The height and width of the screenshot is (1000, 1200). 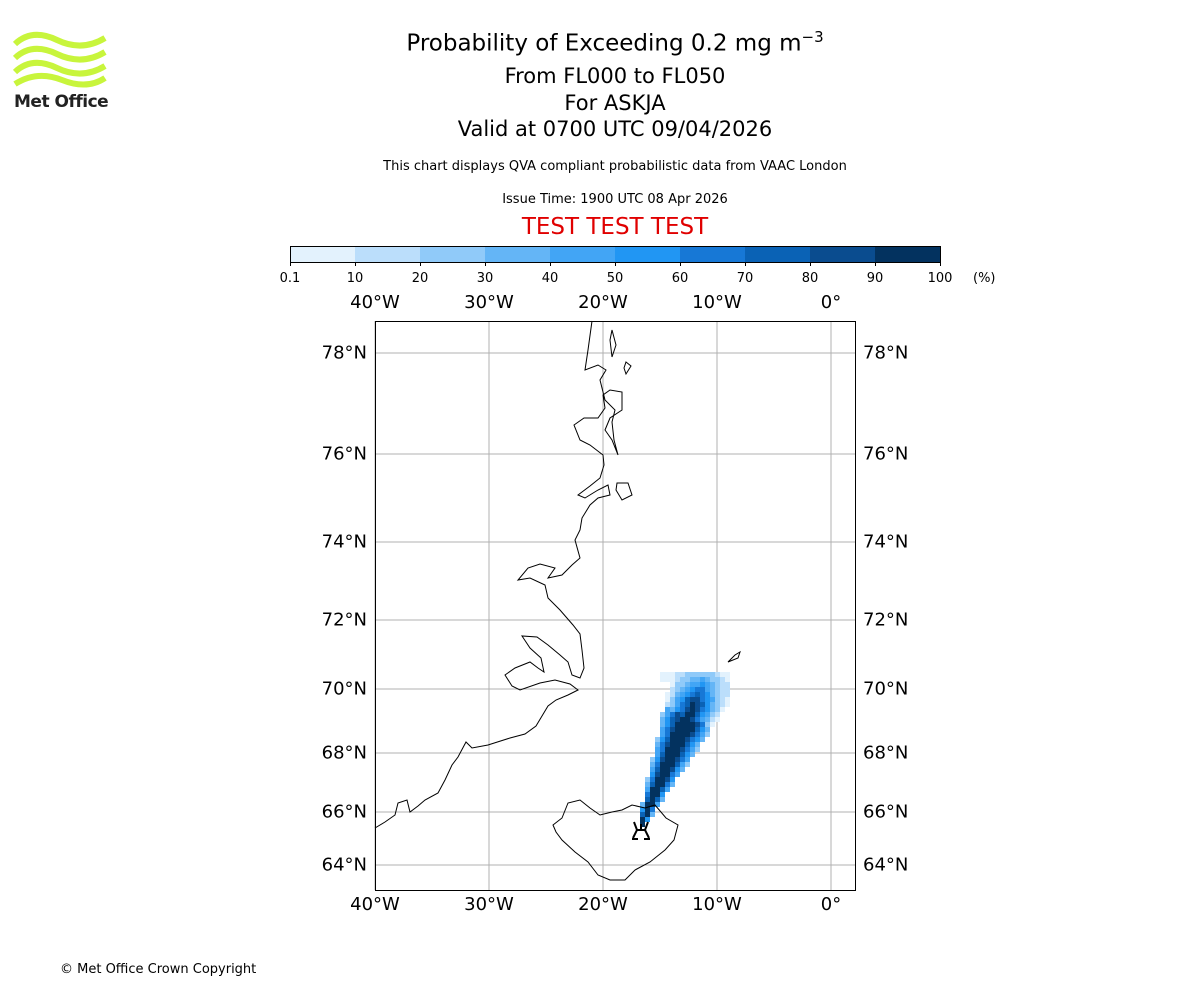 What do you see at coordinates (615, 129) in the screenshot?
I see `valid-time: Valid at 0700 UTC 09/04/2026` at bounding box center [615, 129].